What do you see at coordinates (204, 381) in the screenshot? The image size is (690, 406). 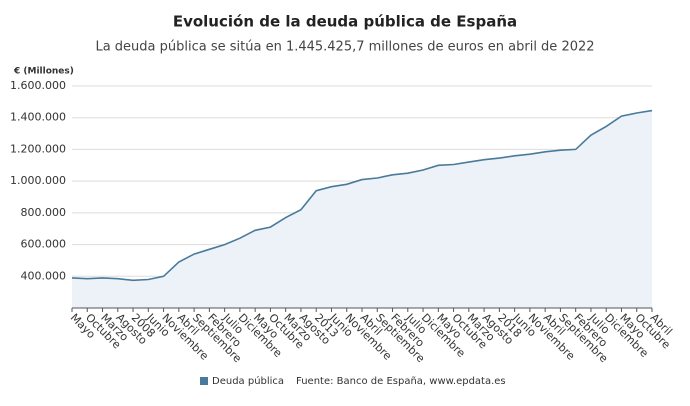 I see `legend-swatch` at bounding box center [204, 381].